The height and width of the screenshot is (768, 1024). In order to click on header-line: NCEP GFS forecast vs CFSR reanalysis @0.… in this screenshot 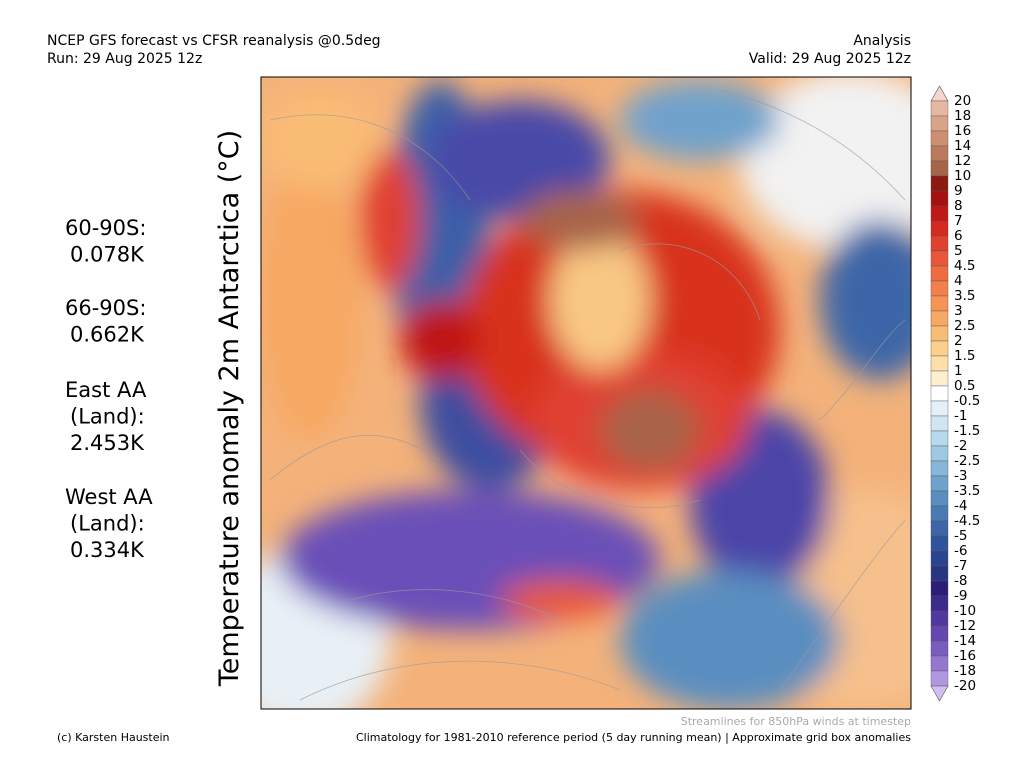, I will do `click(214, 41)`.